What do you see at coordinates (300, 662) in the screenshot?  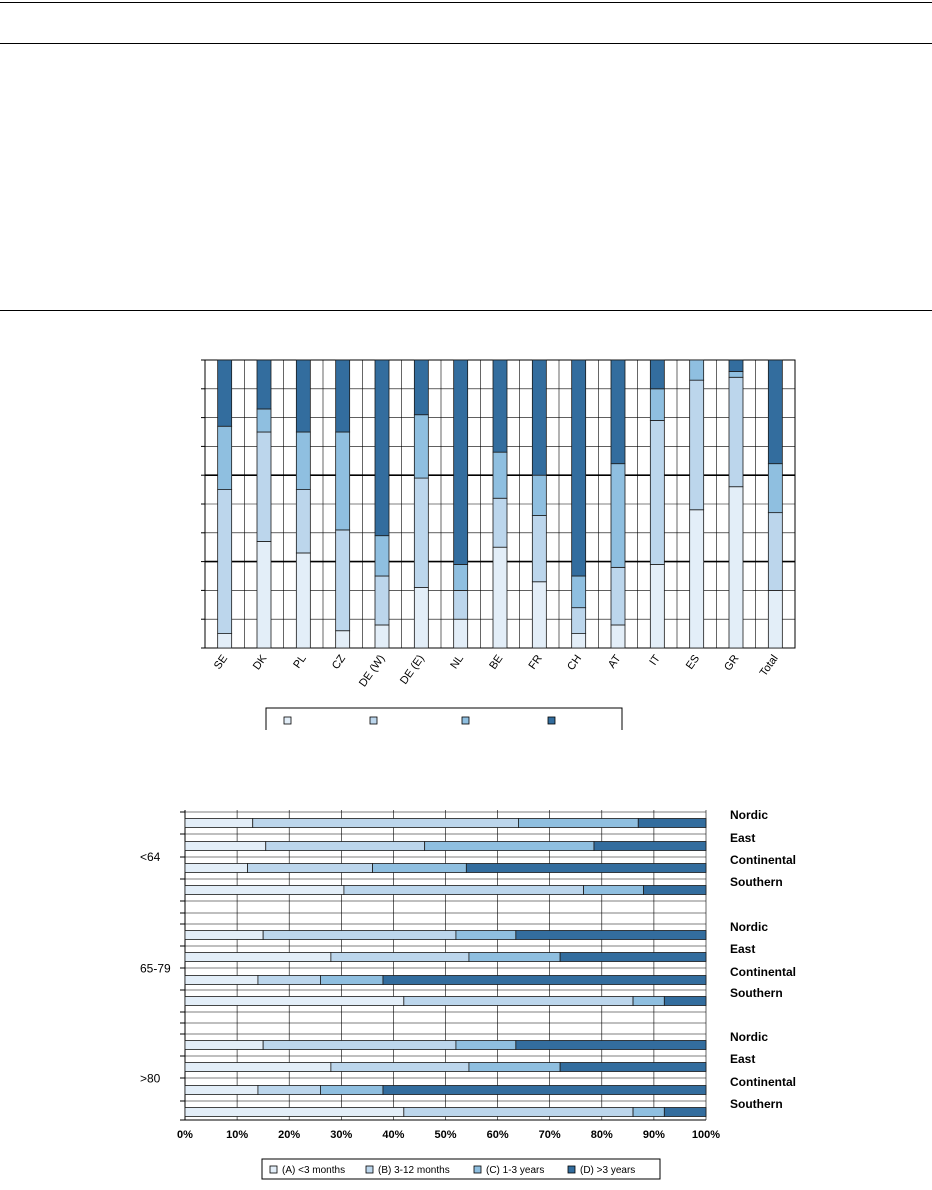 I see `x-tick-label: PL` at bounding box center [300, 662].